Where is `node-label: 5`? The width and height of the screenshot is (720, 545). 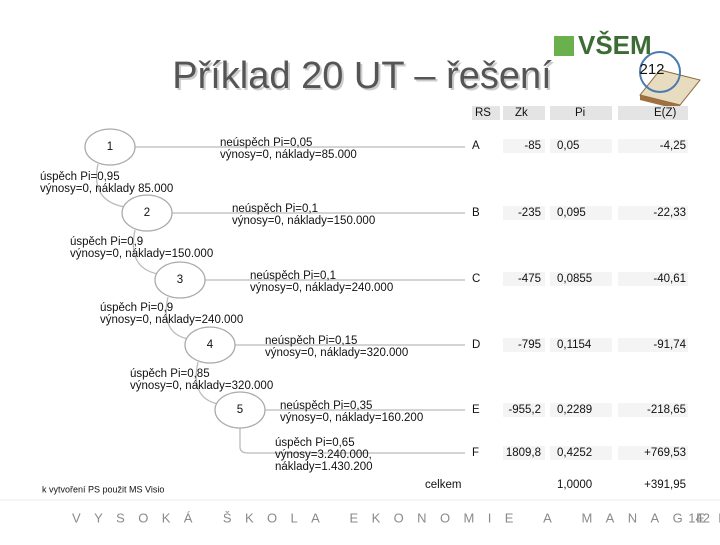 node-label: 5 is located at coordinates (240, 410).